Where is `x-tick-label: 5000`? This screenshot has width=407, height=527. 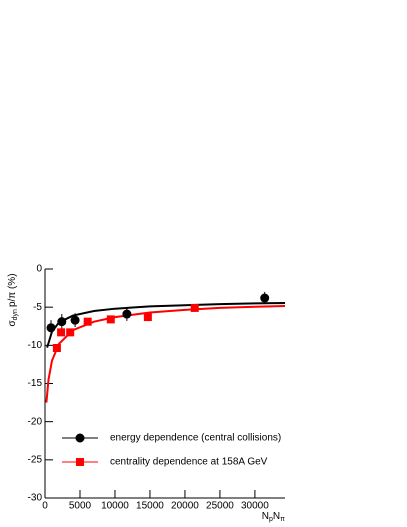
x-tick-label: 5000 is located at coordinates (80, 506).